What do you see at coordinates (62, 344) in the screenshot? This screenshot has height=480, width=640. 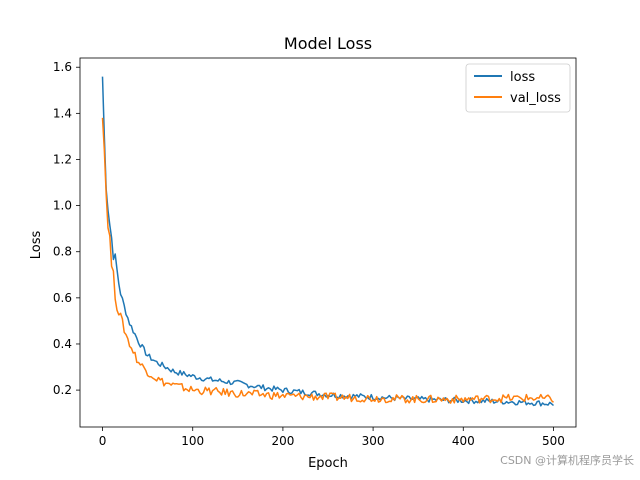 I see `y-tick-label: 0.4` at bounding box center [62, 344].